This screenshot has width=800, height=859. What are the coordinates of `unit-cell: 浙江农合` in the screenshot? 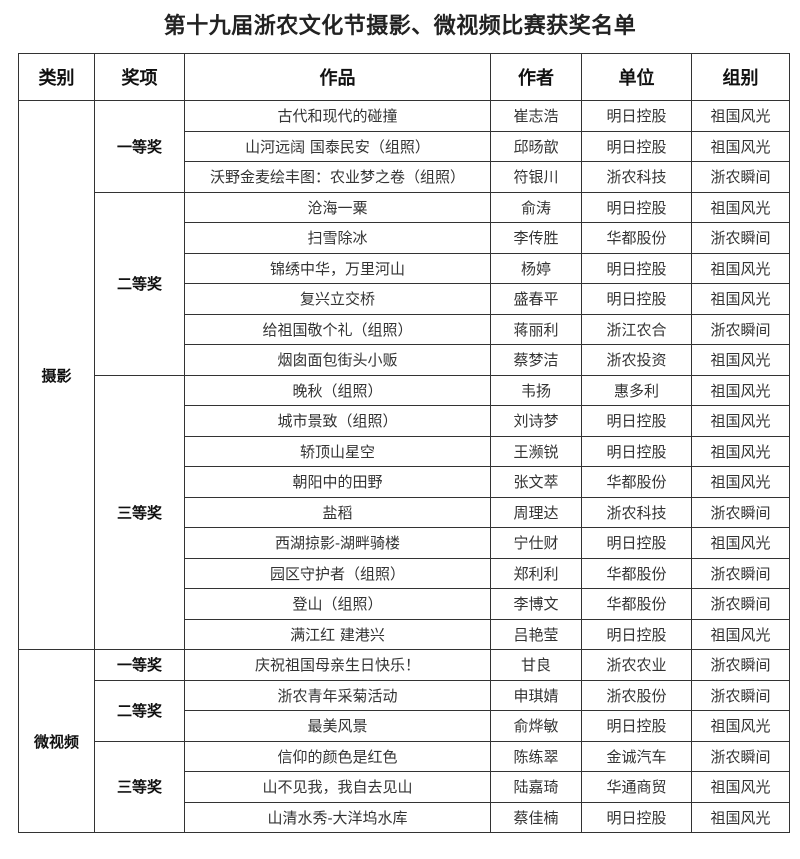 It's located at (636, 329).